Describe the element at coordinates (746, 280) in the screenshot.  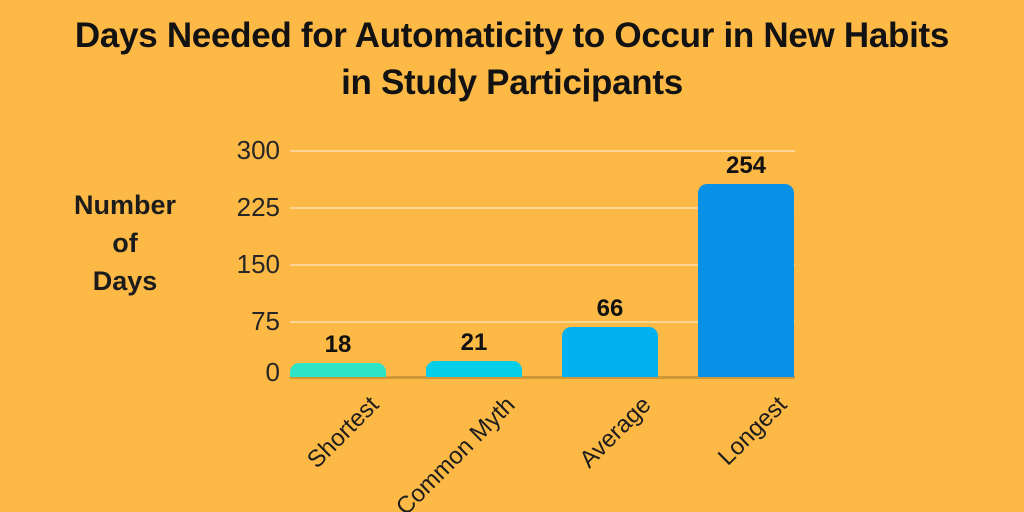
I see `bar-longest` at that location.